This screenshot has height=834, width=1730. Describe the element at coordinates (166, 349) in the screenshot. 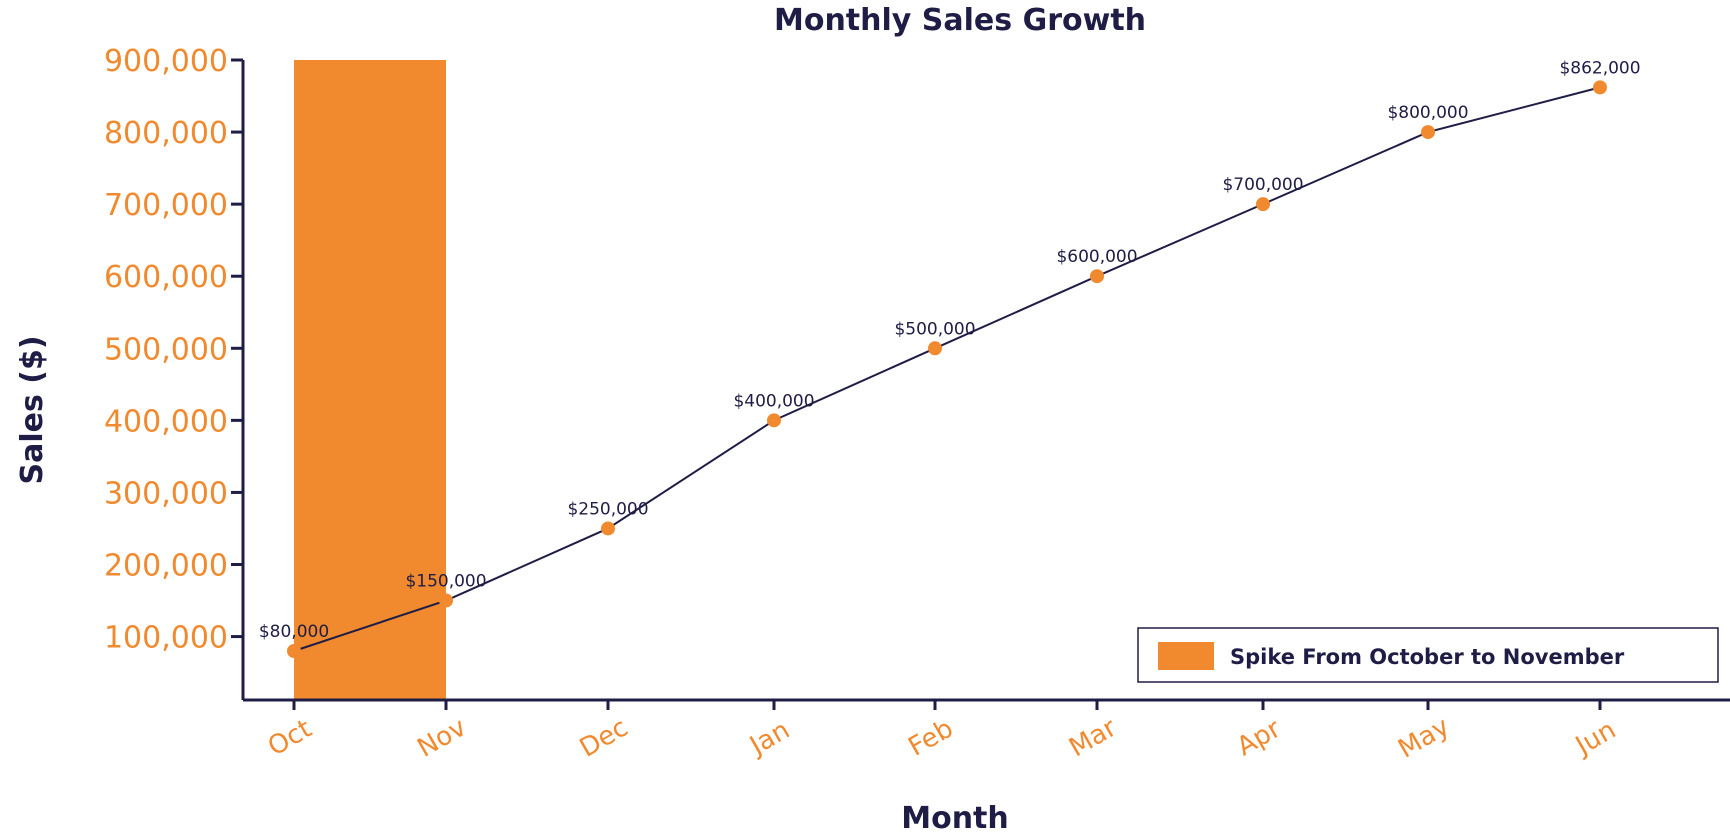

I see `y-tick-label: 500,000` at that location.